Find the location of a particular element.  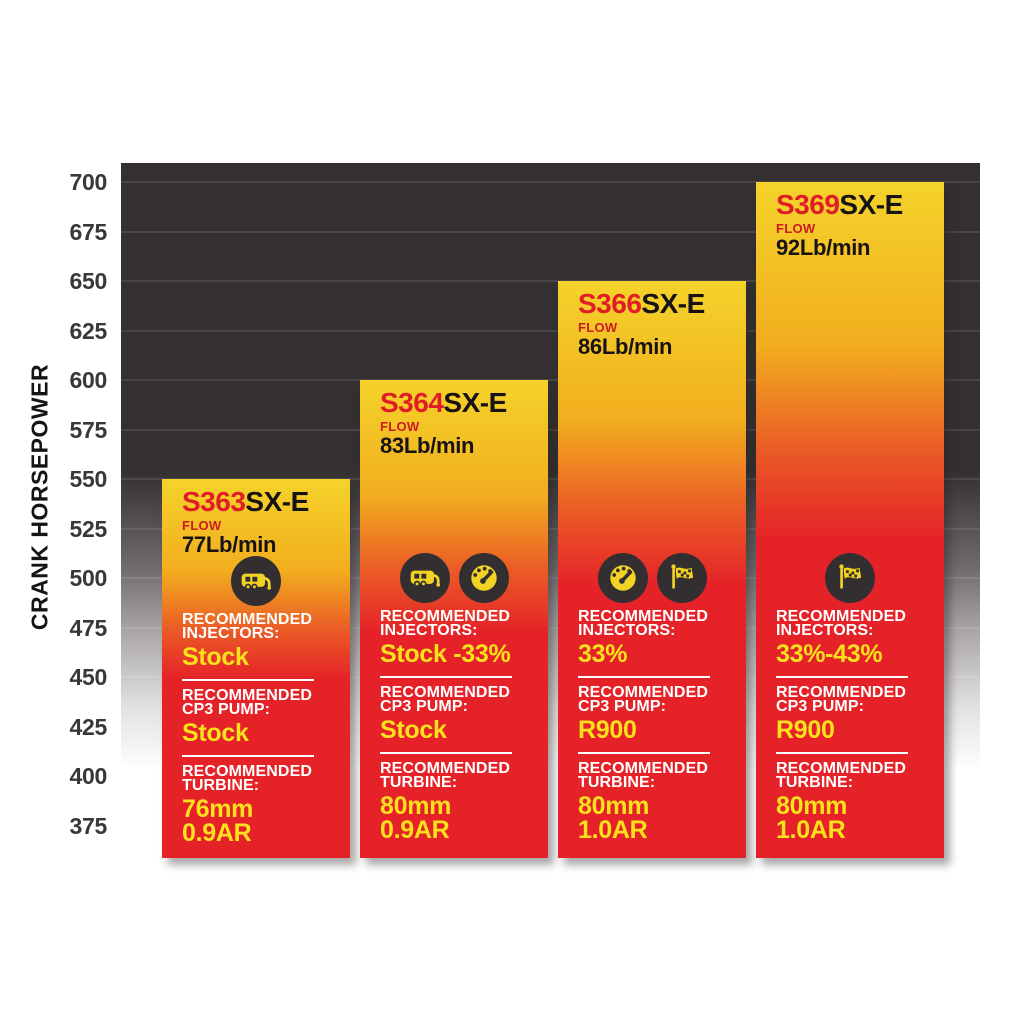

turbo-model-title: S369SX-E is located at coordinates (853, 204).